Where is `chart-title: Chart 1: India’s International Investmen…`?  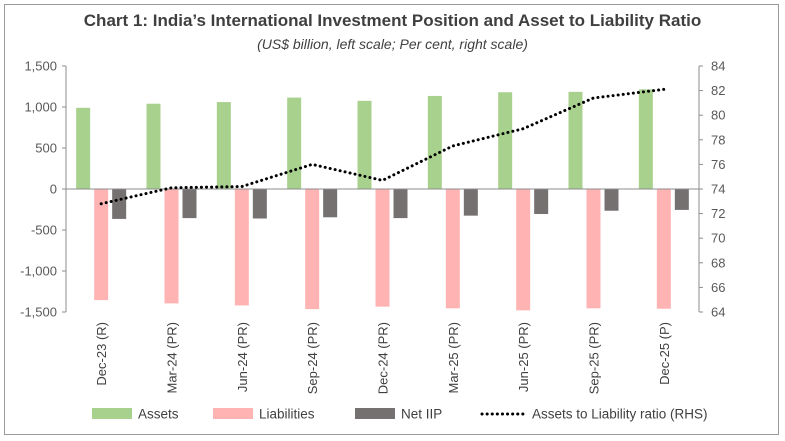 chart-title: Chart 1: India’s International Investmen… is located at coordinates (392, 20).